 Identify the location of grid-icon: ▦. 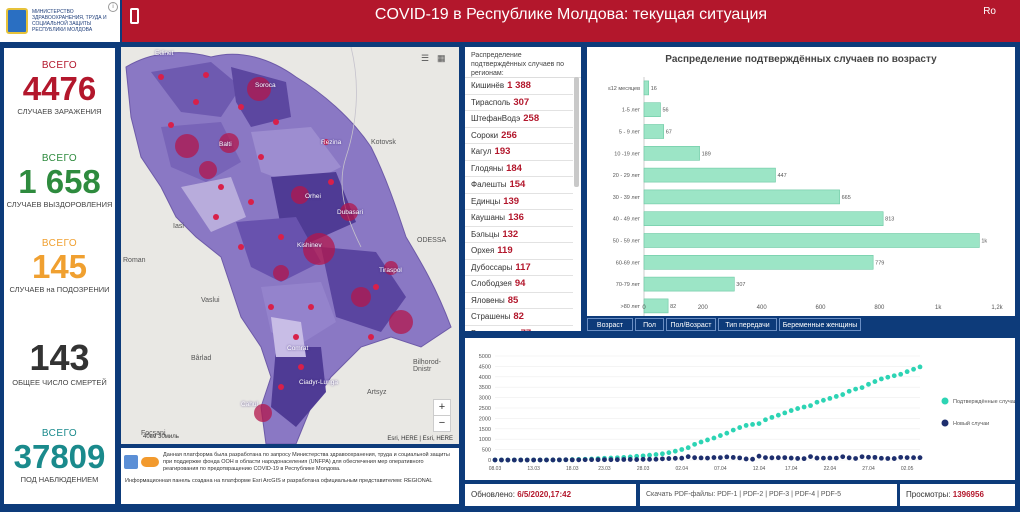
(441, 58).